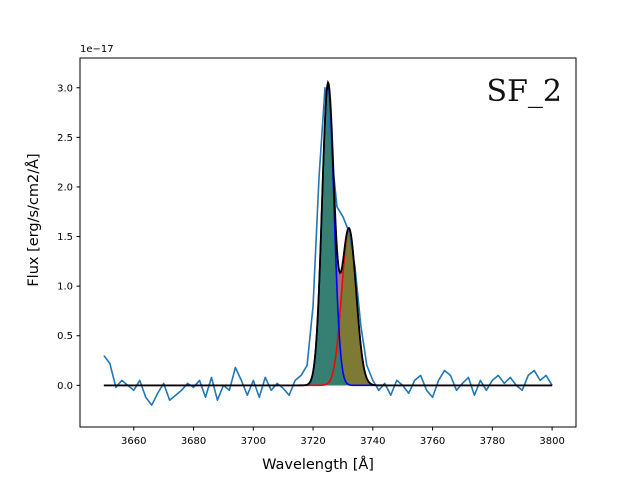 The height and width of the screenshot is (480, 640). I want to click on y-tick-label: 1.0, so click(65, 287).